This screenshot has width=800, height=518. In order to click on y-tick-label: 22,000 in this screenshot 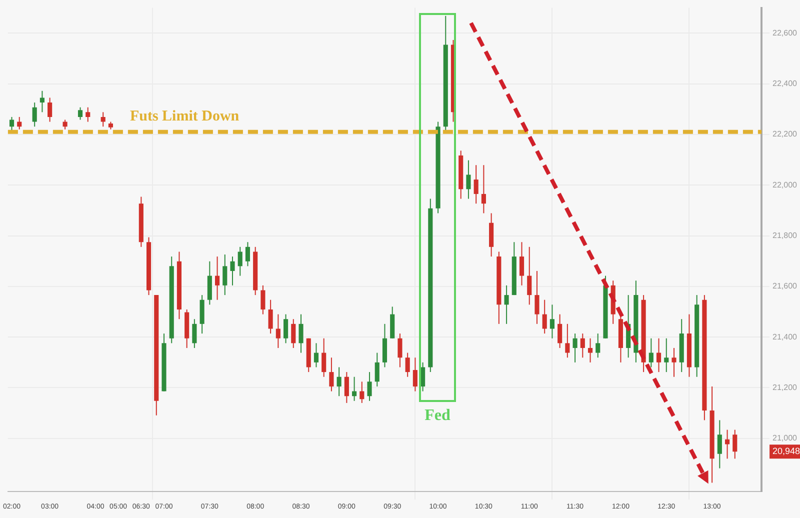, I will do `click(785, 185)`.